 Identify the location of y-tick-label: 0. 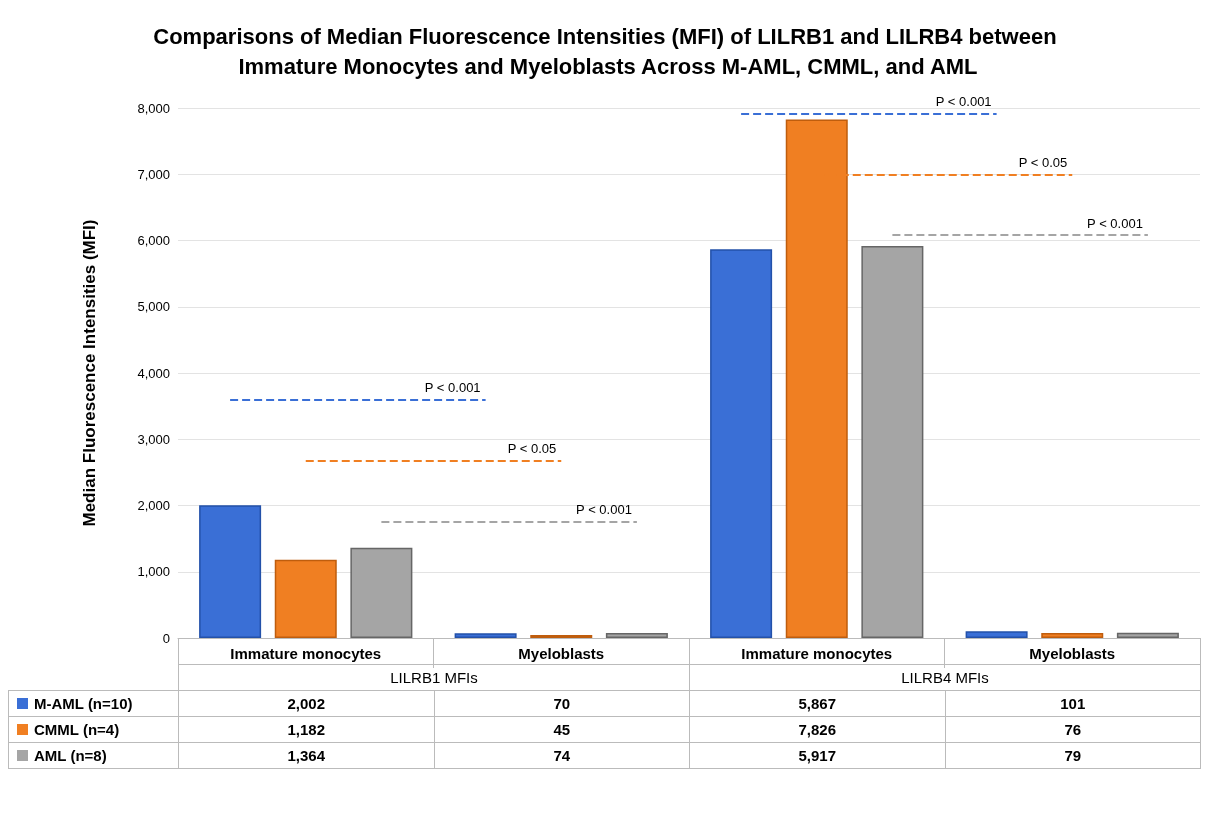
(166, 638).